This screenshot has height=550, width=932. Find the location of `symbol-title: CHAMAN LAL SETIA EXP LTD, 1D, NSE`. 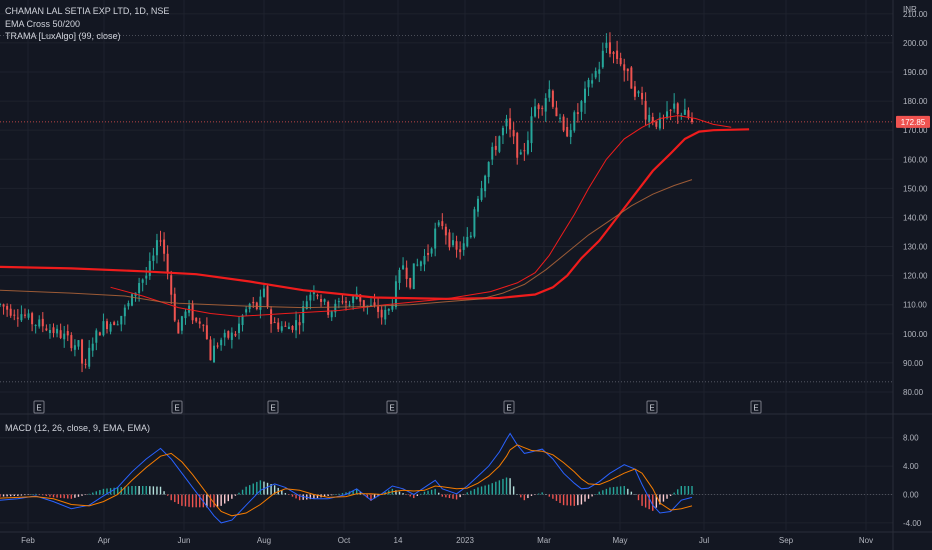

symbol-title: CHAMAN LAL SETIA EXP LTD, 1D, NSE is located at coordinates (87, 11).